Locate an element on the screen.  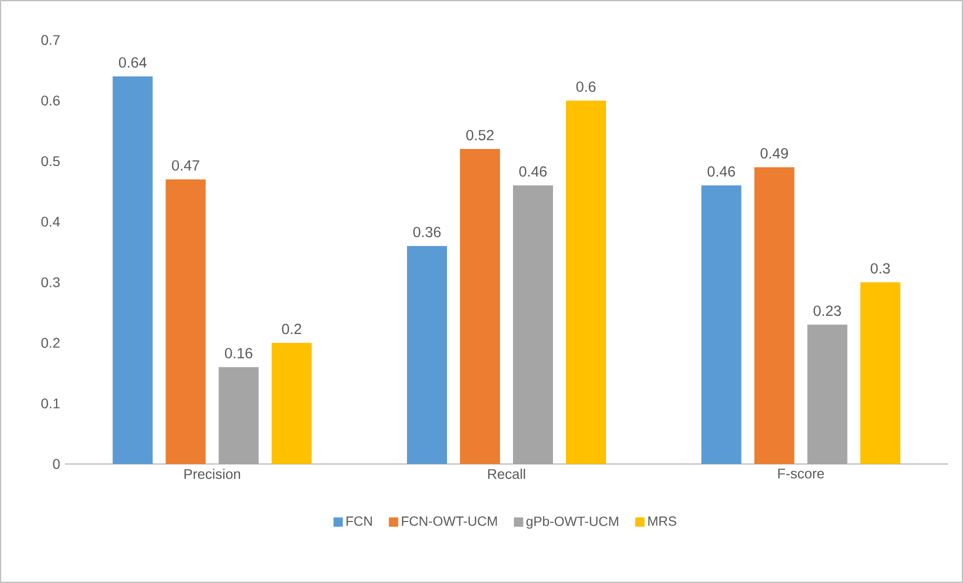
y-tick-label: 0.5 is located at coordinates (50, 161).